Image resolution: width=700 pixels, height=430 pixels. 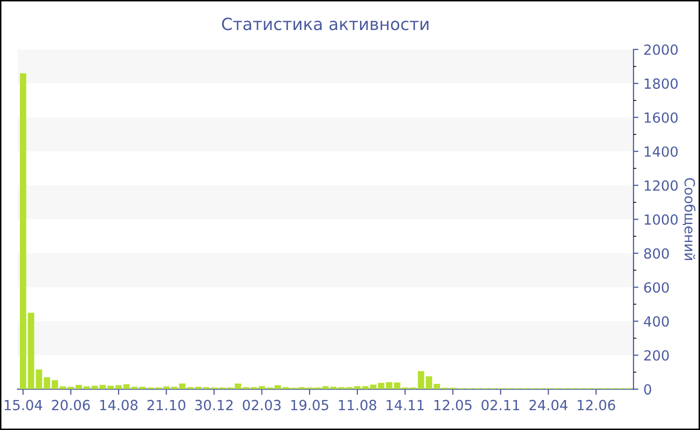 I want to click on x-tick-label: 19.05, so click(x=309, y=405).